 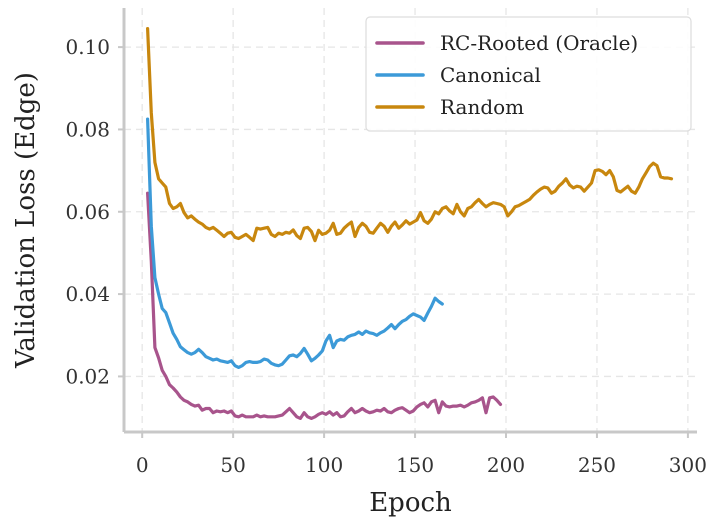 What do you see at coordinates (87, 47) in the screenshot?
I see `y-tick-label: 0.10` at bounding box center [87, 47].